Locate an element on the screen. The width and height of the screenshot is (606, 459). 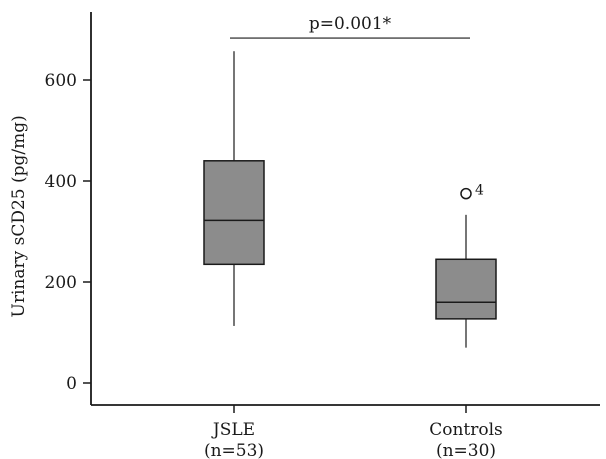
y-tick-label: 0 is located at coordinates (71, 384).